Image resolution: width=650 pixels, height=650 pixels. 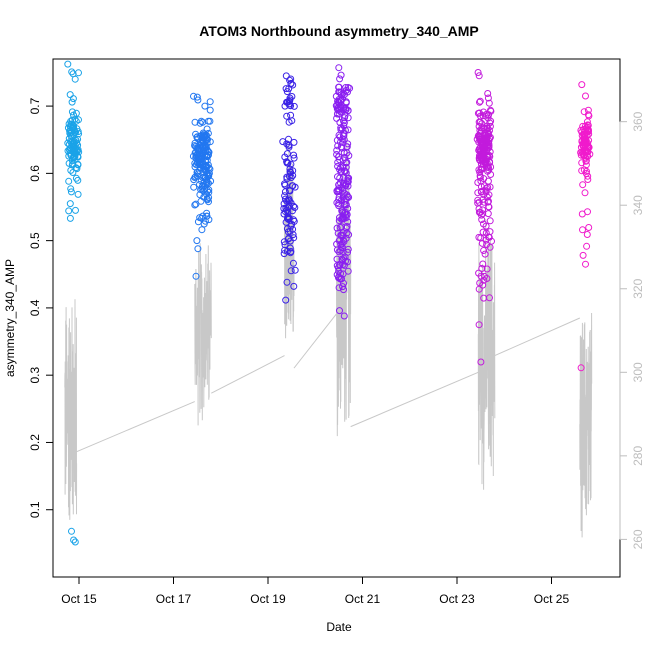 I want to click on y-tick-label: 0.1, so click(x=35, y=509).